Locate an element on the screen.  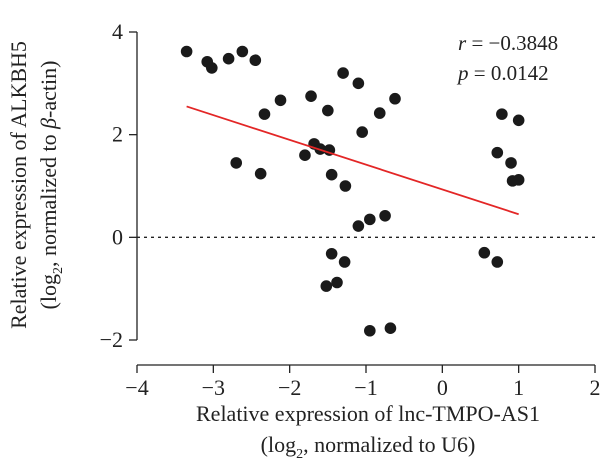
x-axis: −4 −3 −2 −1 0 1 2 is located at coordinates (362, 382).